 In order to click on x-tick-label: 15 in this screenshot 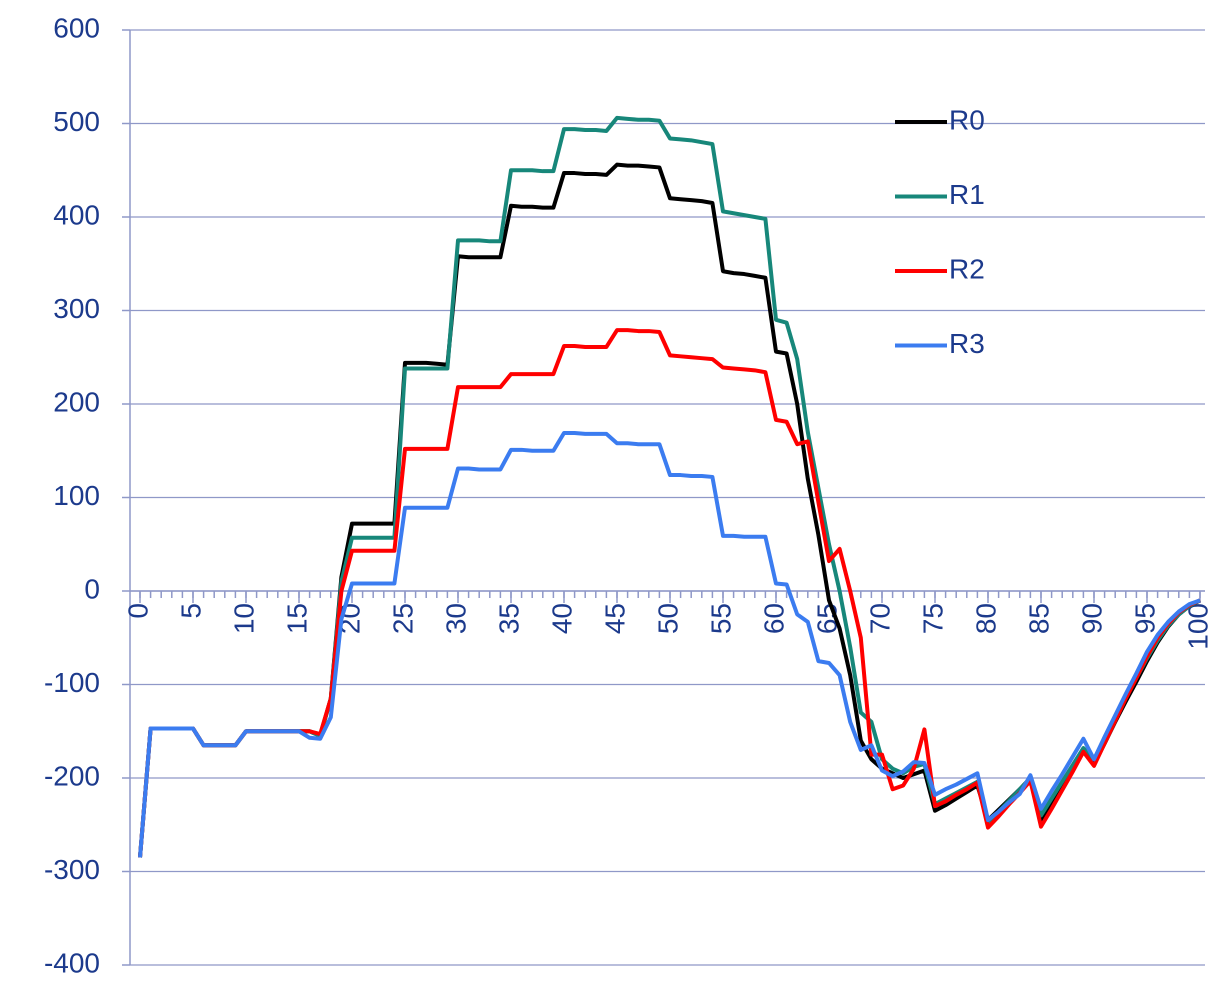, I will do `click(296, 618)`.